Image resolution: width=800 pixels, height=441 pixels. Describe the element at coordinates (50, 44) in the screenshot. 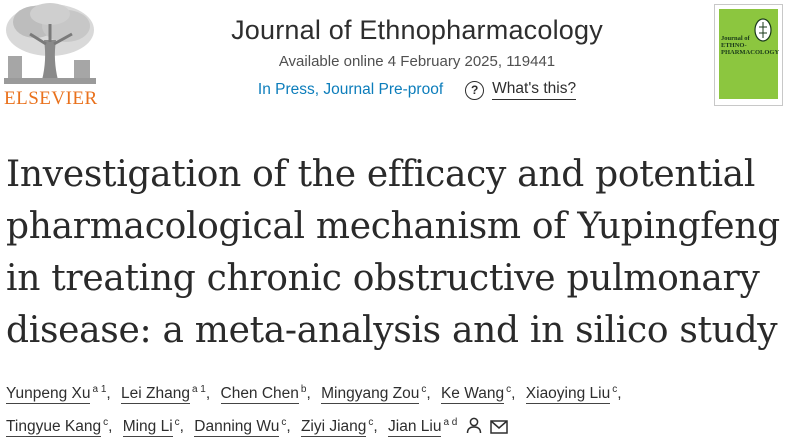

I see `tree-emblem-icon` at that location.